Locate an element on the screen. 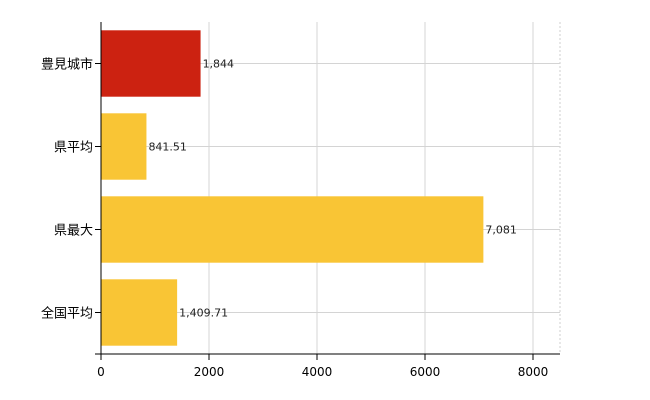 The image size is (650, 400). category-label: 県平均 is located at coordinates (73, 148).